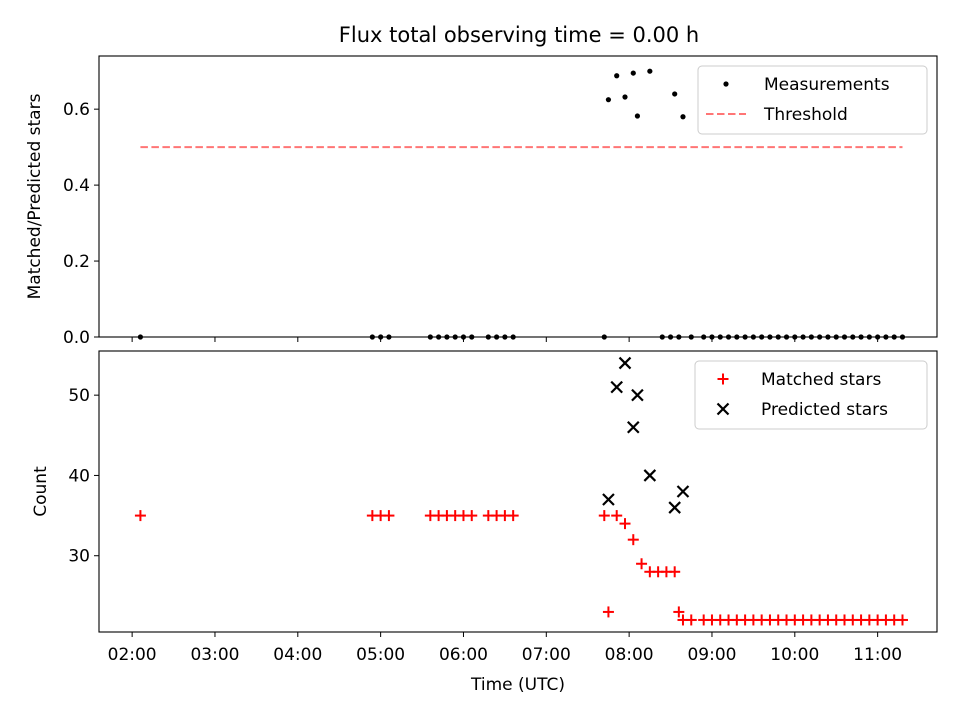 The width and height of the screenshot is (960, 720). What do you see at coordinates (827, 85) in the screenshot?
I see `legend-label: Measurements` at bounding box center [827, 85].